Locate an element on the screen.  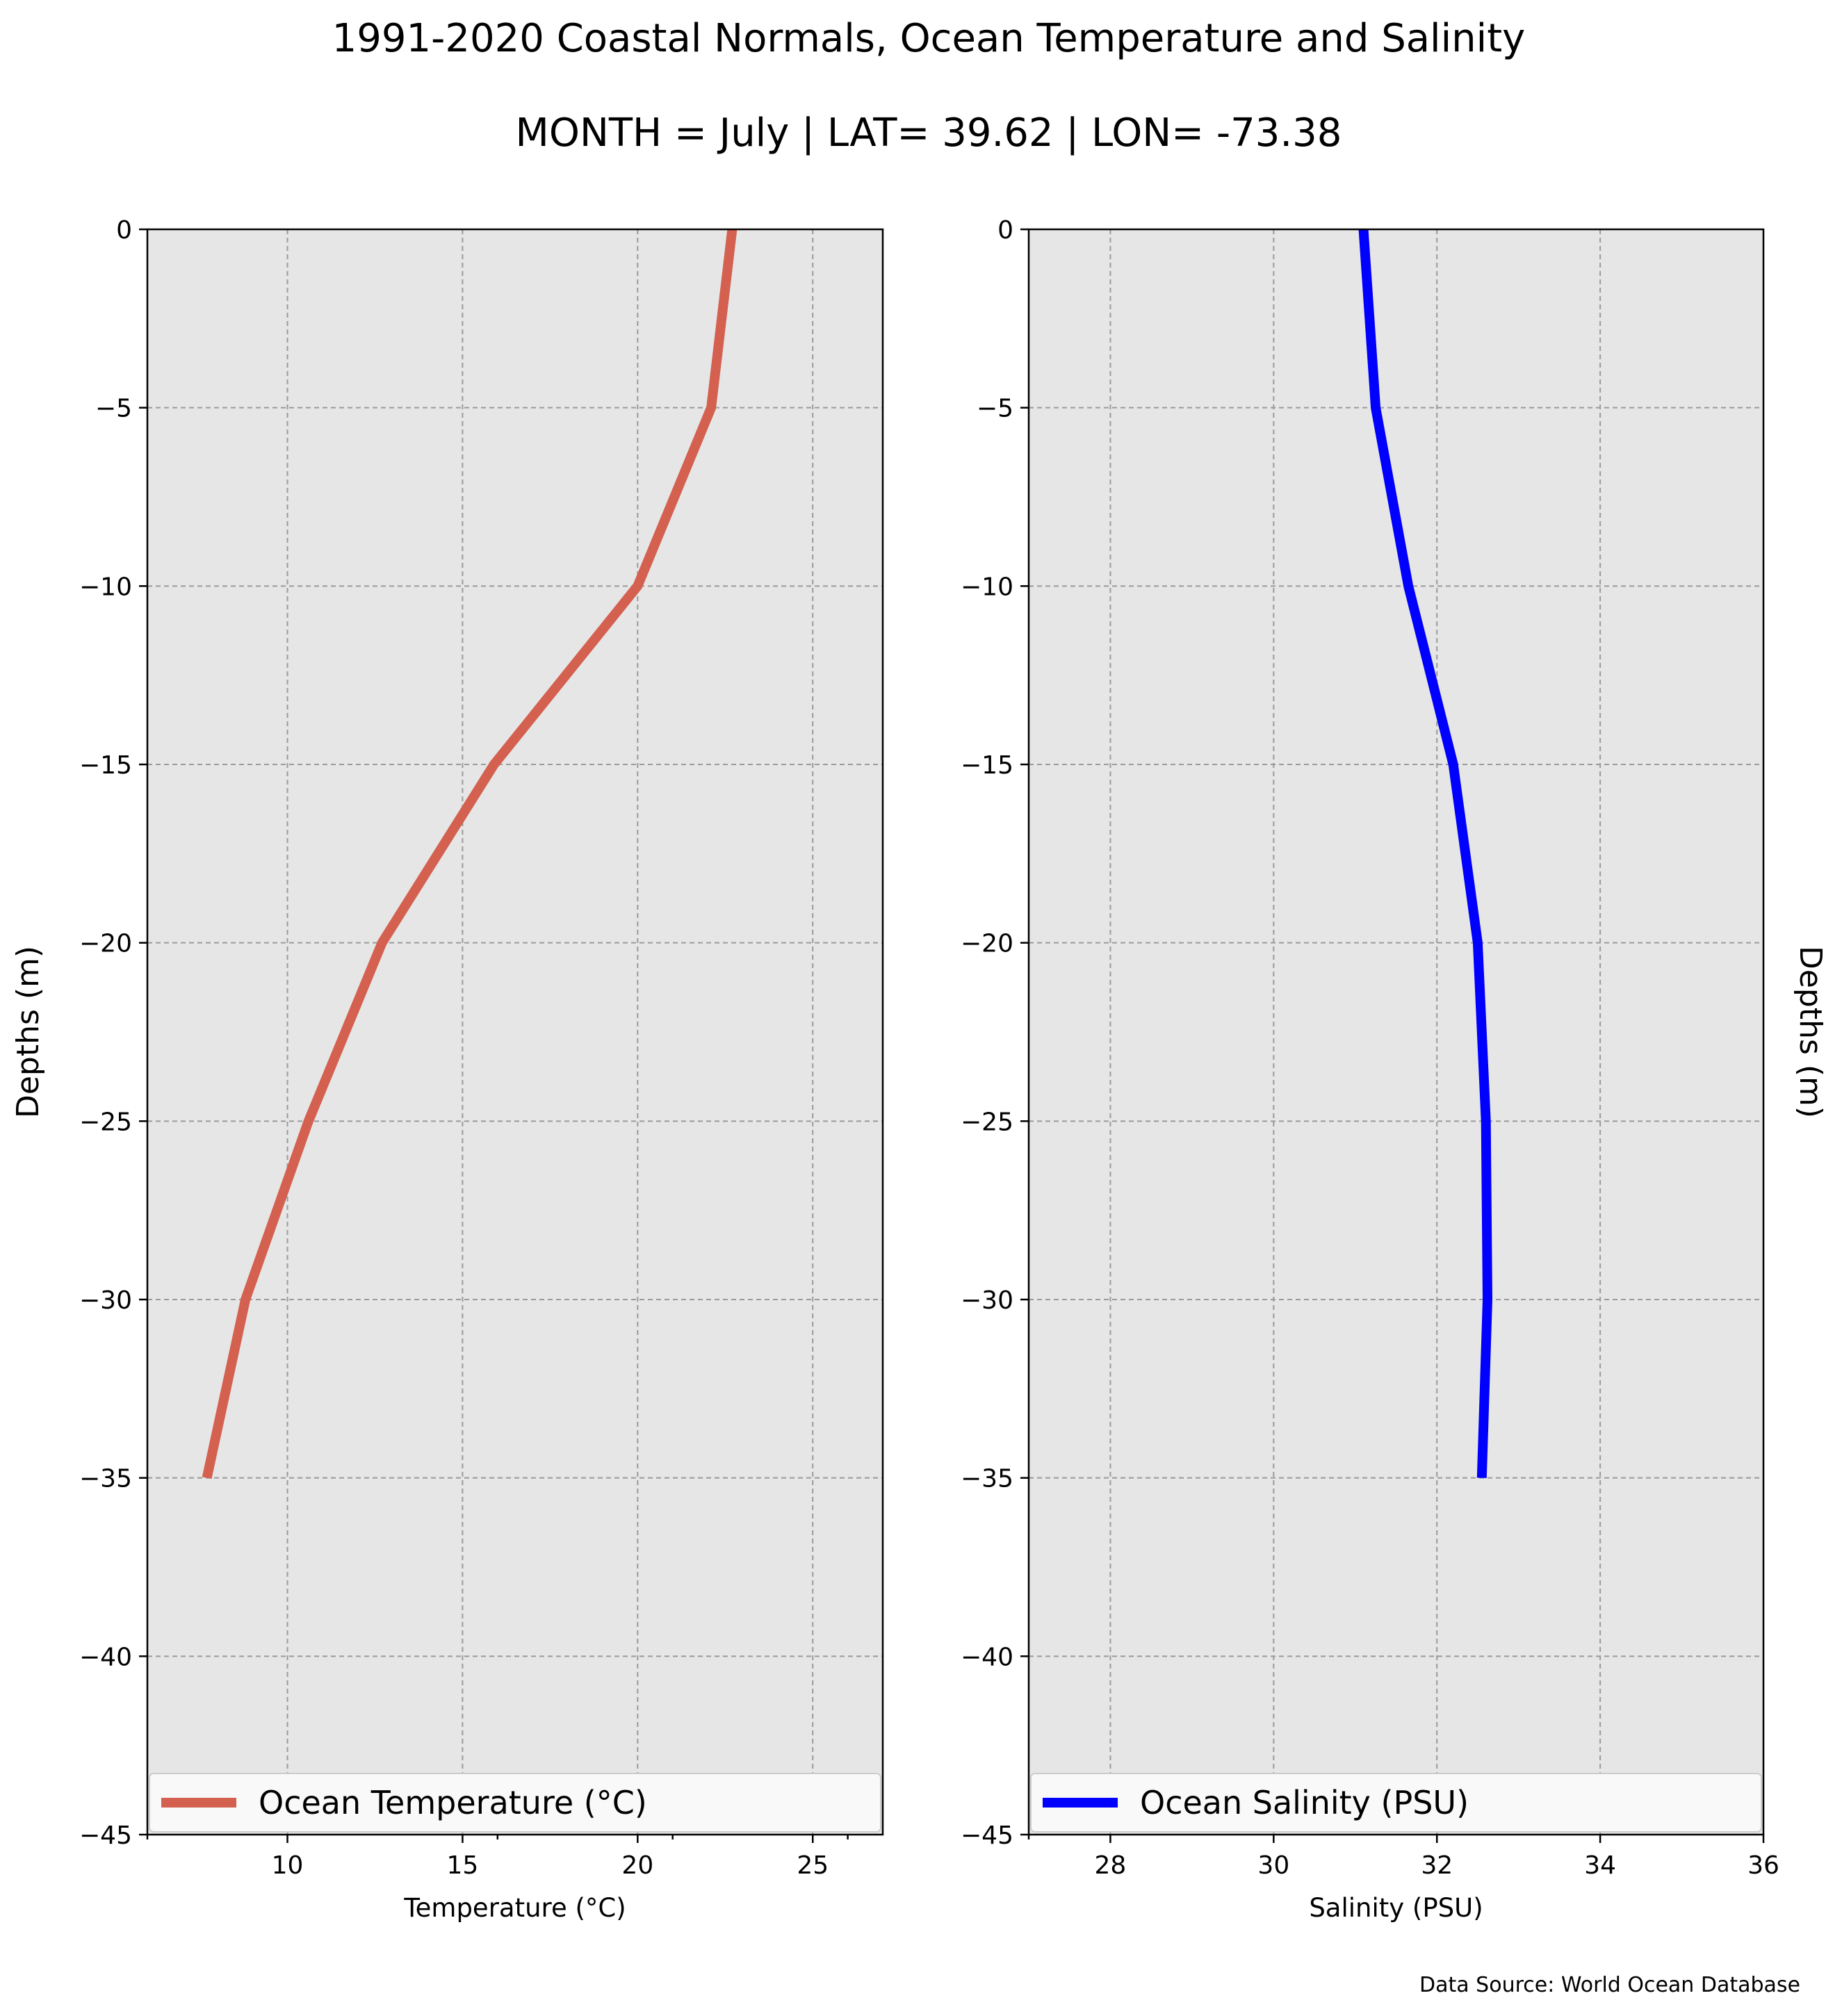
legend-label: Ocean Temperature (°C) is located at coordinates (453, 1803).